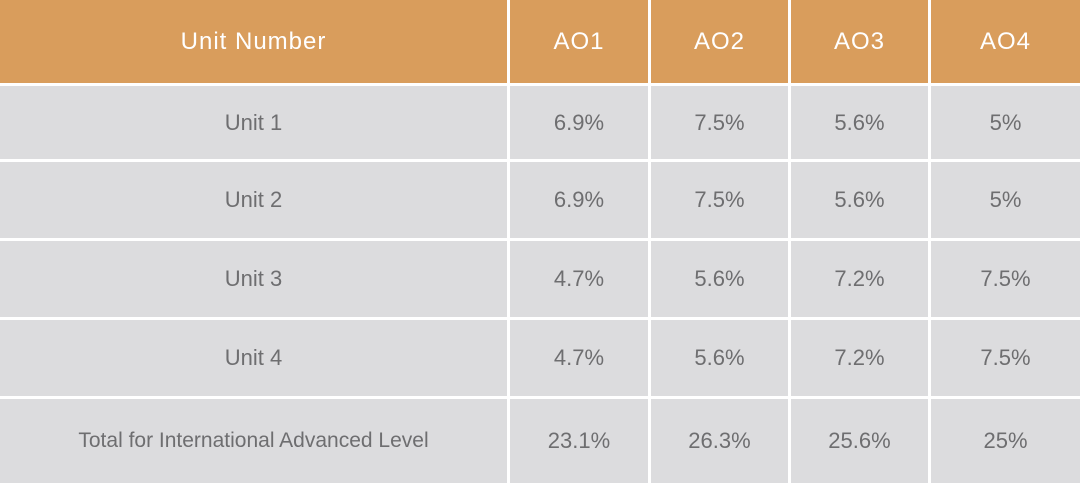 The width and height of the screenshot is (1080, 500). I want to click on cell-unit-label: Unit 3, so click(255, 280).